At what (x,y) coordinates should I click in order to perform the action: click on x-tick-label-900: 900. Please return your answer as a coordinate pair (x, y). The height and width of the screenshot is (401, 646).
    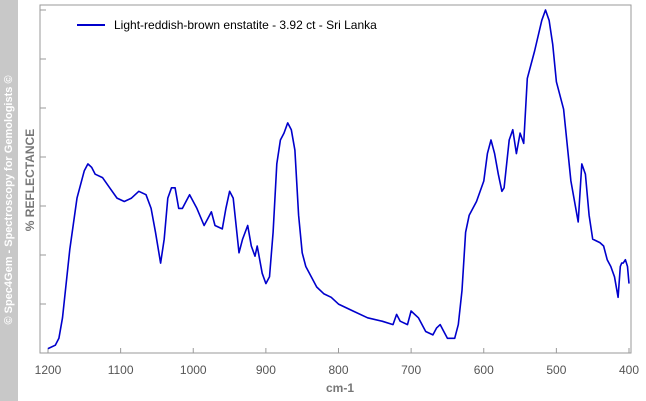
    Looking at the image, I should click on (266, 370).